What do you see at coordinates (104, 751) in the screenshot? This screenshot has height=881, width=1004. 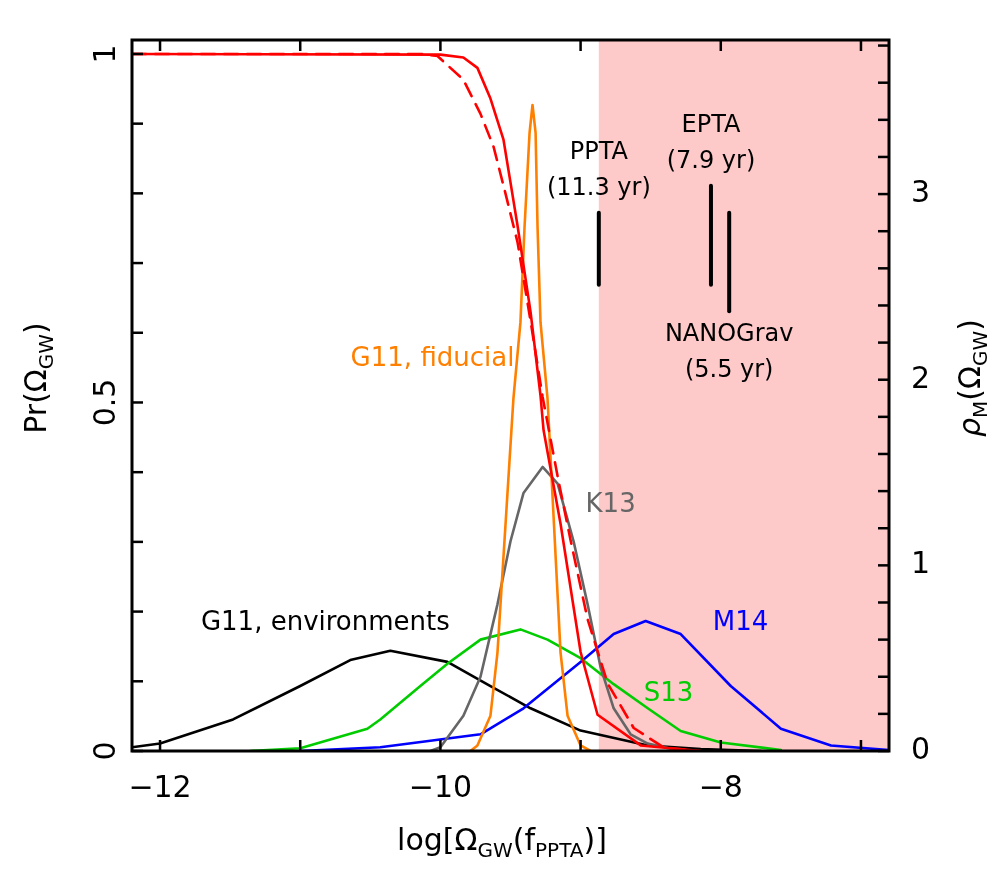 I see `y-tick-label: 0` at bounding box center [104, 751].